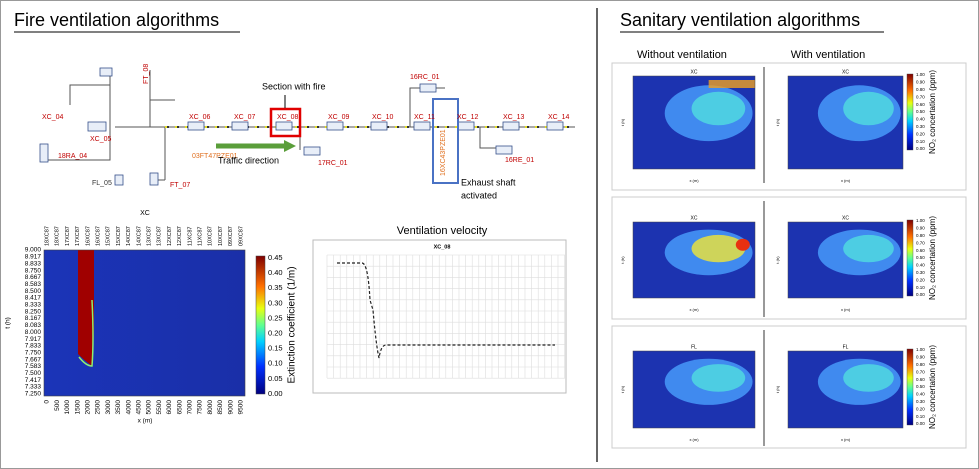  I want to click on y-tick-label: 8.917, so click(33, 257).